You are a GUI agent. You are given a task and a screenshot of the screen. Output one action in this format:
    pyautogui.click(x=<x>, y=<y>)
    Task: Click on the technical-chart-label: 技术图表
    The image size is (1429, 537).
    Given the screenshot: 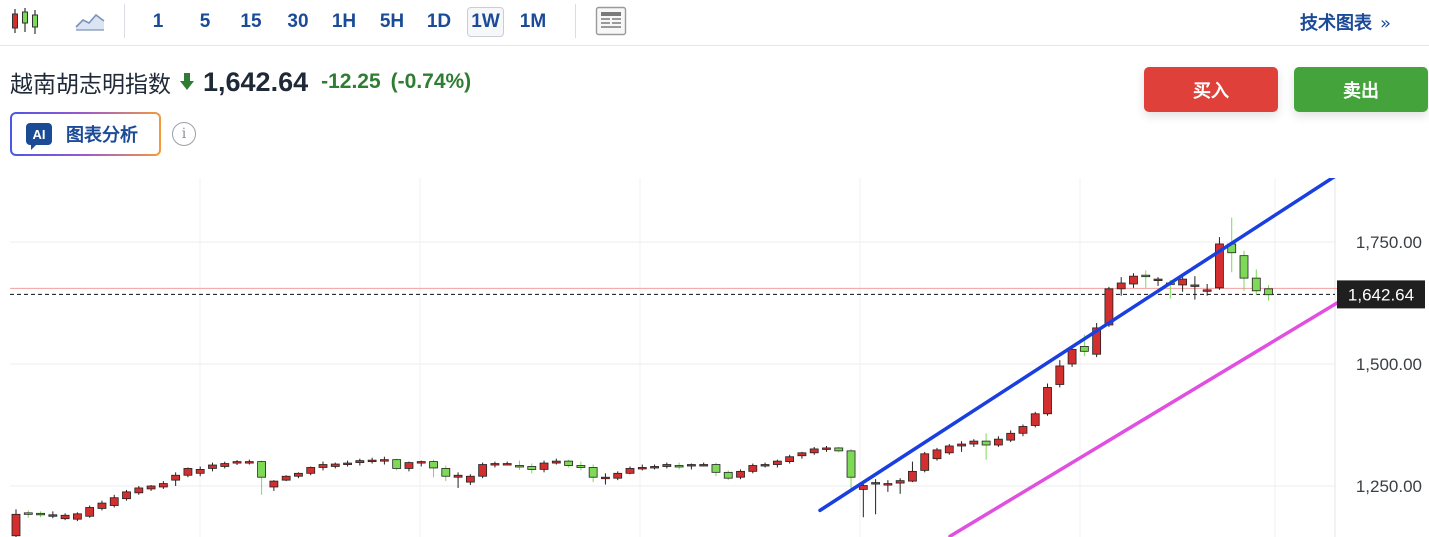 What is the action you would take?
    pyautogui.click(x=1335, y=23)
    